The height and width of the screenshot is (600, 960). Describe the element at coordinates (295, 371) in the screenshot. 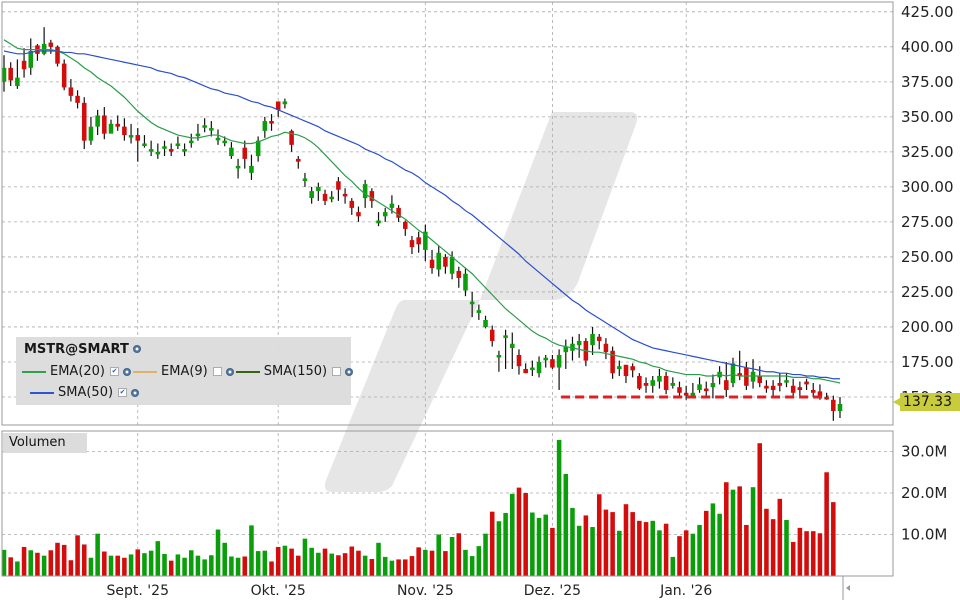

I see `legend-sma150-label: SMA(150)` at that location.